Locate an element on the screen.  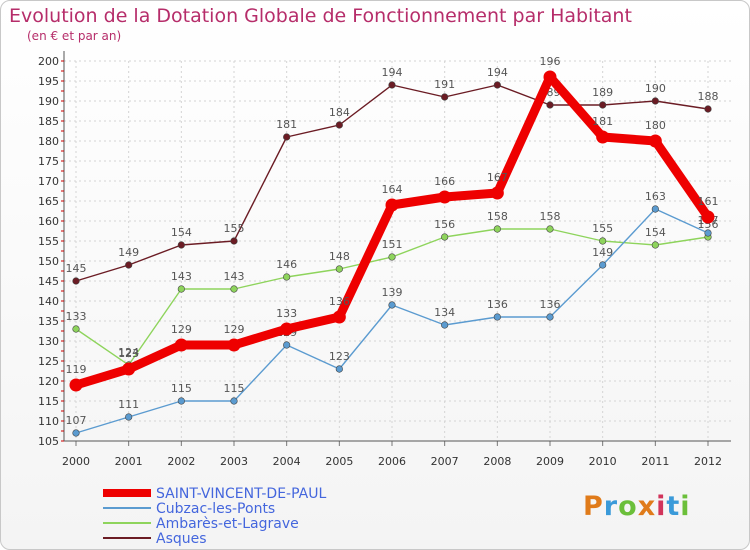
data-label: 148 is located at coordinates (339, 256).